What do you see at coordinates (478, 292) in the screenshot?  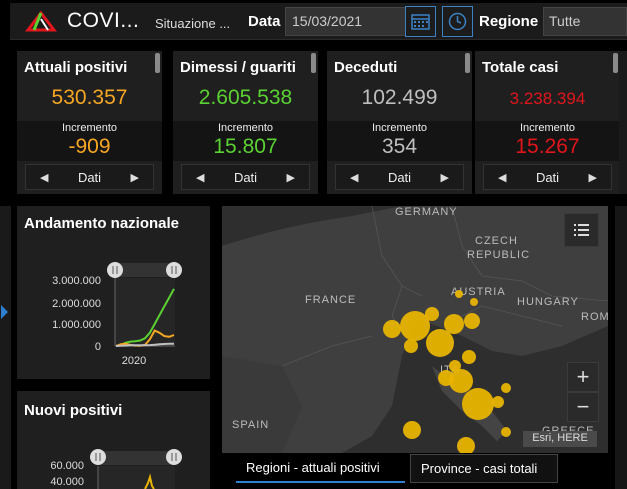 I see `map-label: AUSTRIA` at bounding box center [478, 292].